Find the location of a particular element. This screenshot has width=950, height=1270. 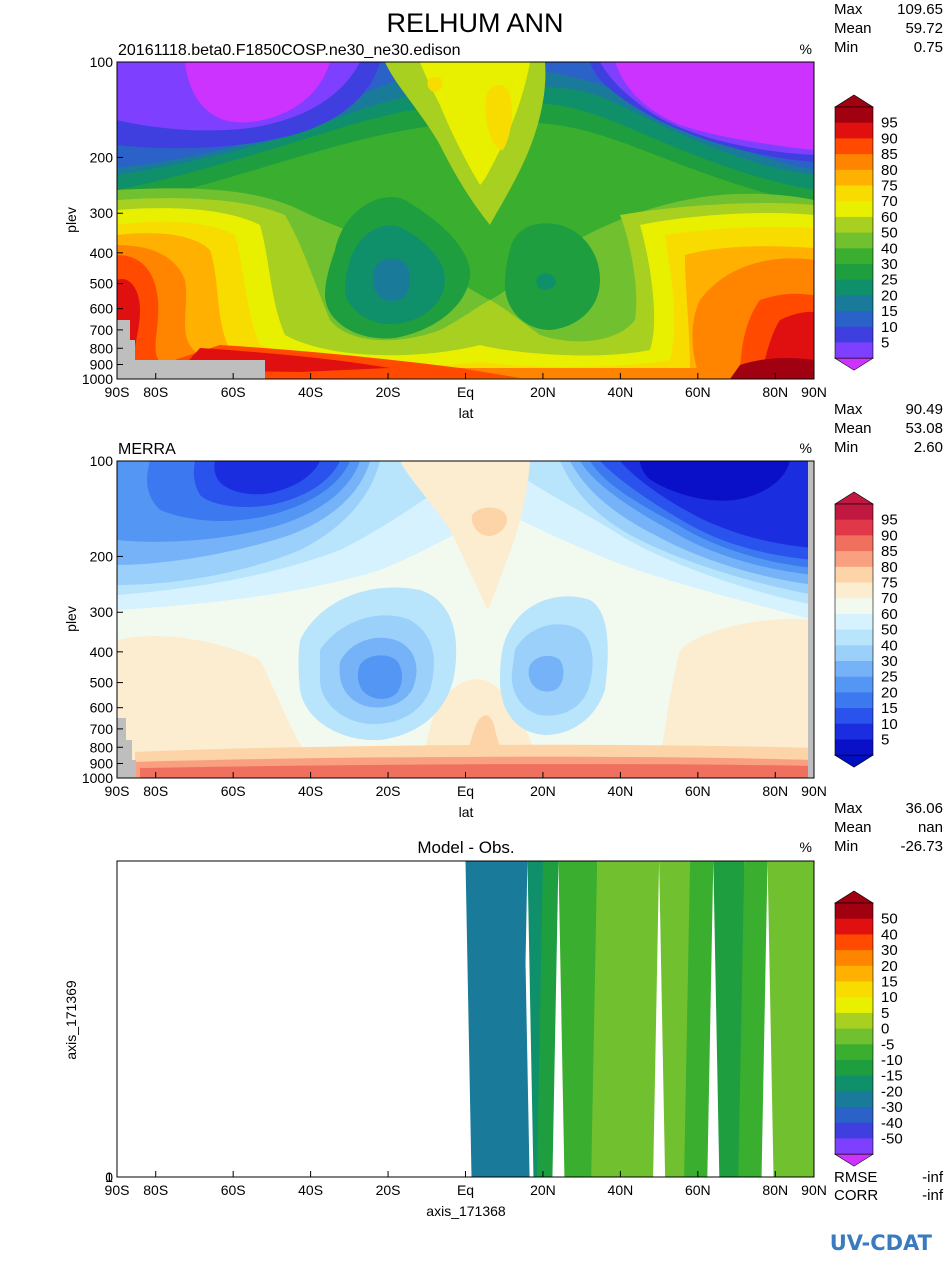

colorbar-label: 60 is located at coordinates (889, 614).